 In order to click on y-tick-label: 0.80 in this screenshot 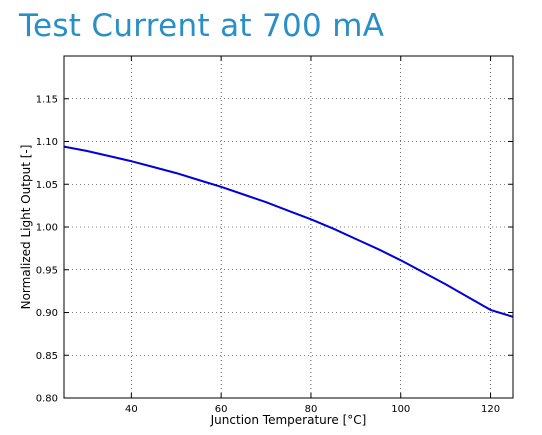, I will do `click(47, 399)`.